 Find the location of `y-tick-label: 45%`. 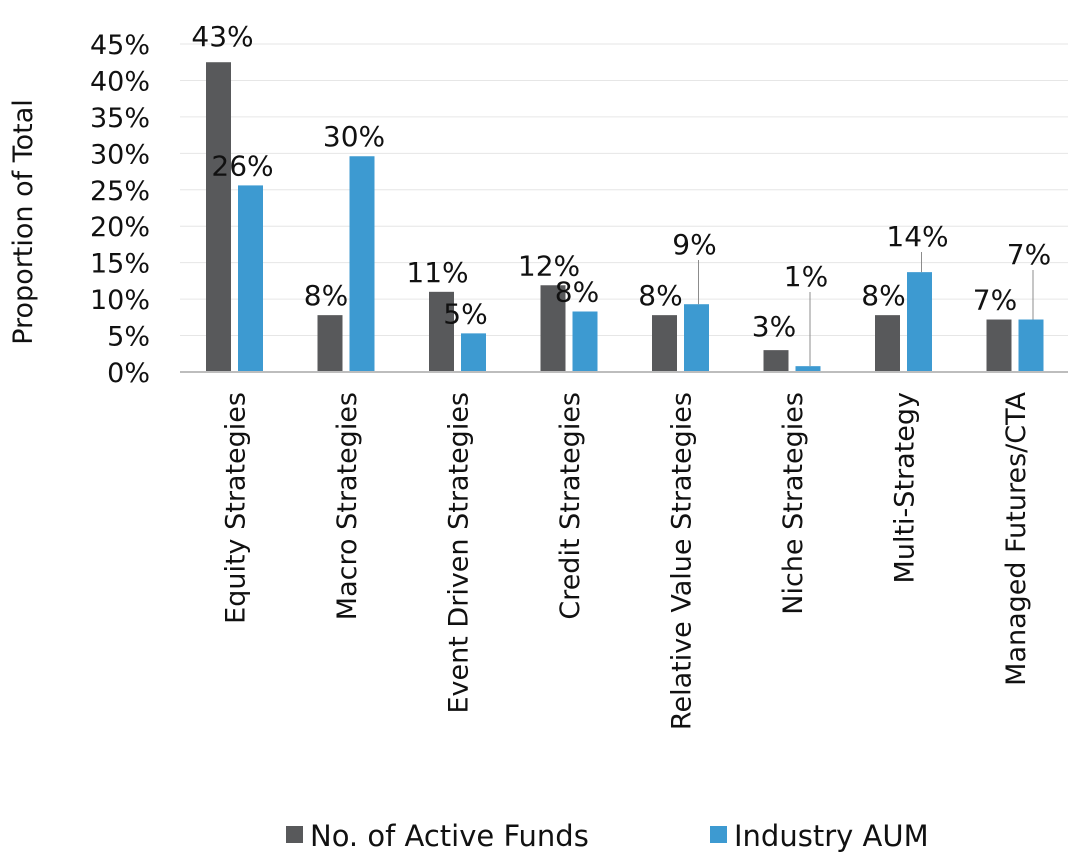

y-tick-label: 45% is located at coordinates (120, 45).